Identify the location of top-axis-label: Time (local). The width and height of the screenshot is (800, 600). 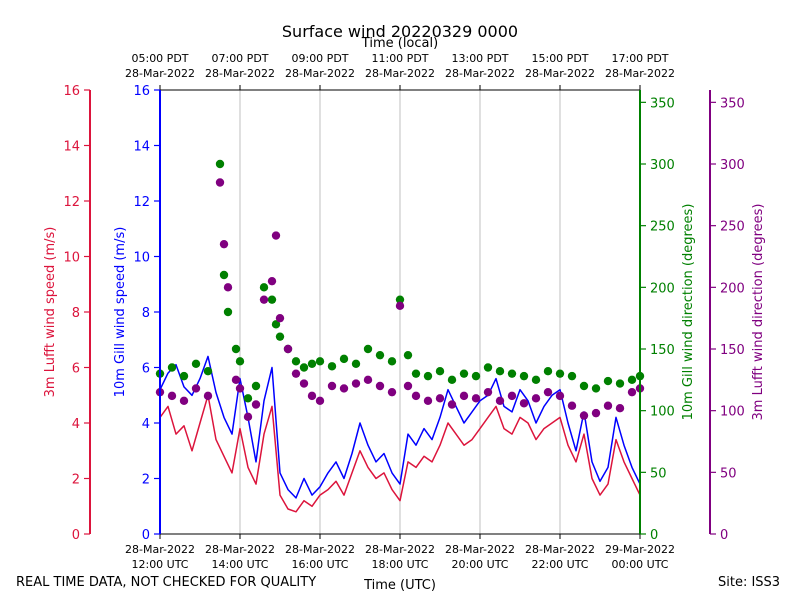
(399, 43).